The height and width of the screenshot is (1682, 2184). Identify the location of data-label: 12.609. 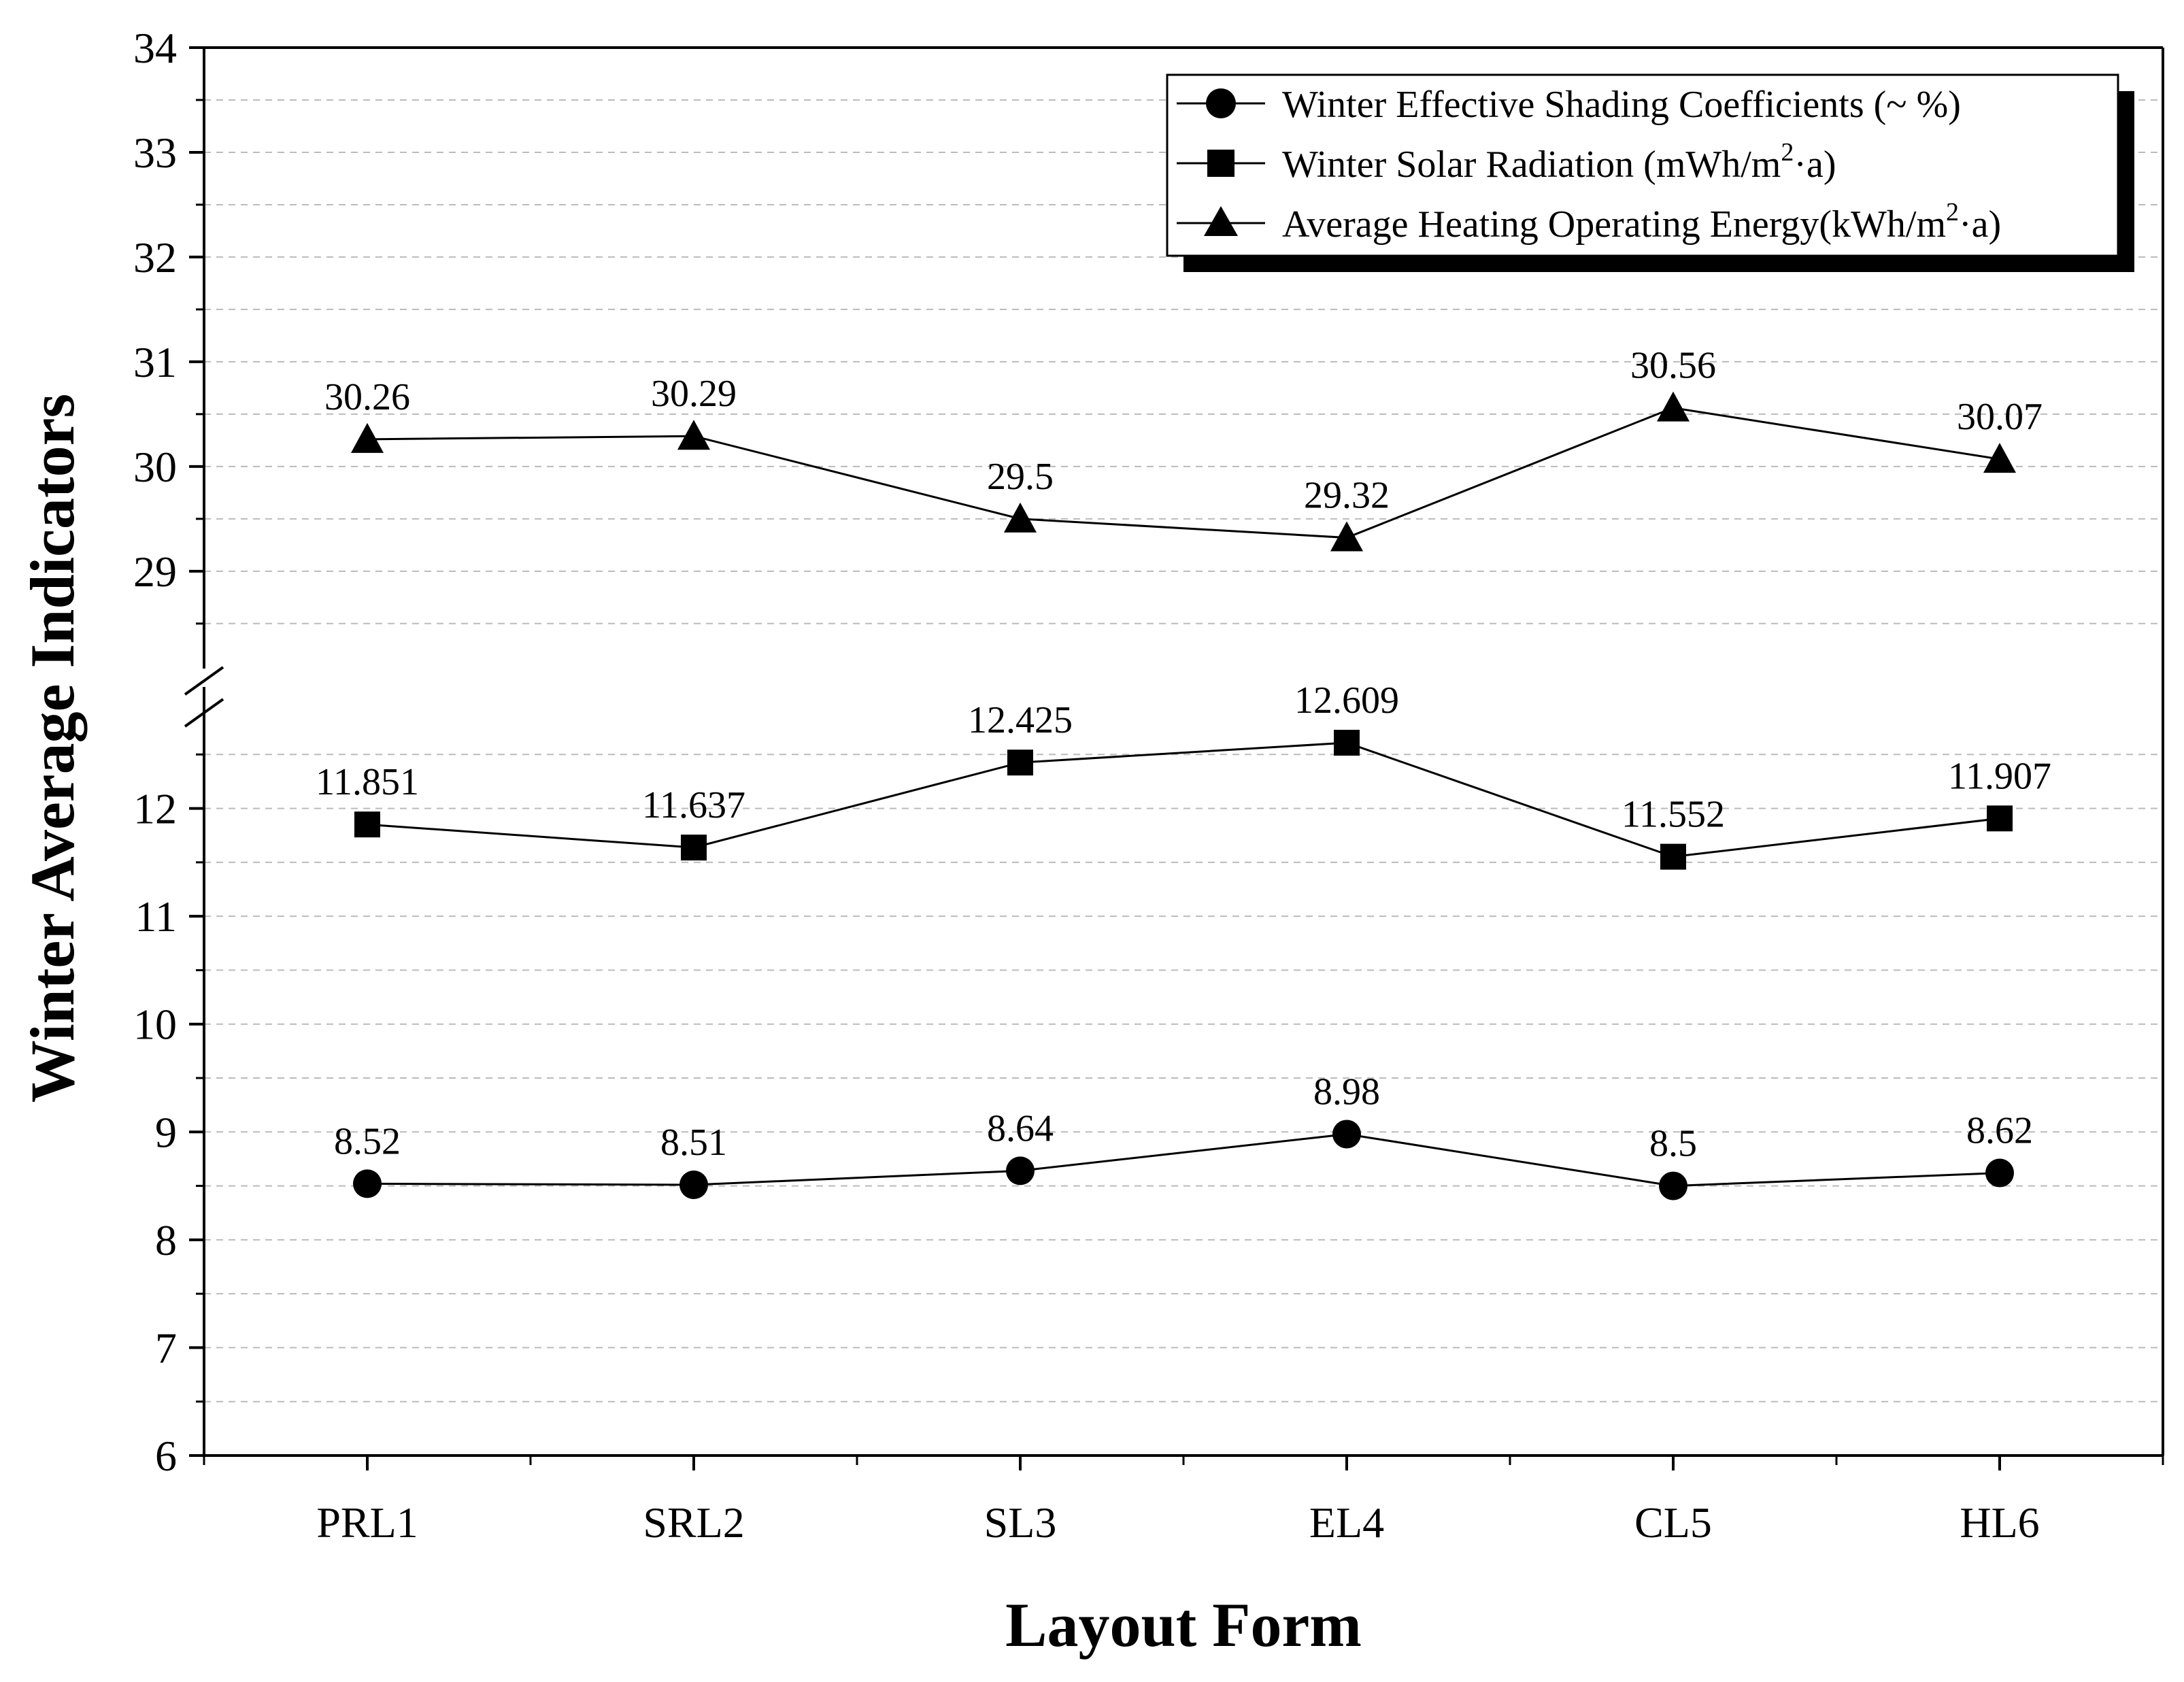
(1346, 700).